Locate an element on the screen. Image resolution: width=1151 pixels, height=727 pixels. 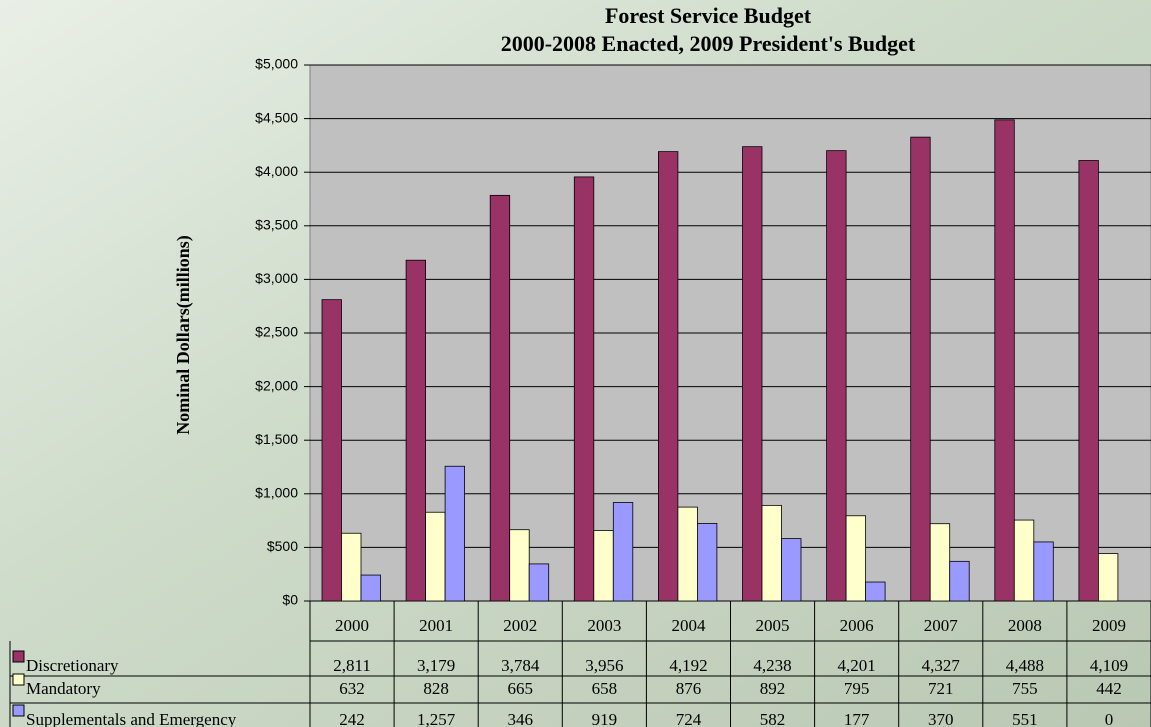
y-tick-label: $500 is located at coordinates (282, 546).